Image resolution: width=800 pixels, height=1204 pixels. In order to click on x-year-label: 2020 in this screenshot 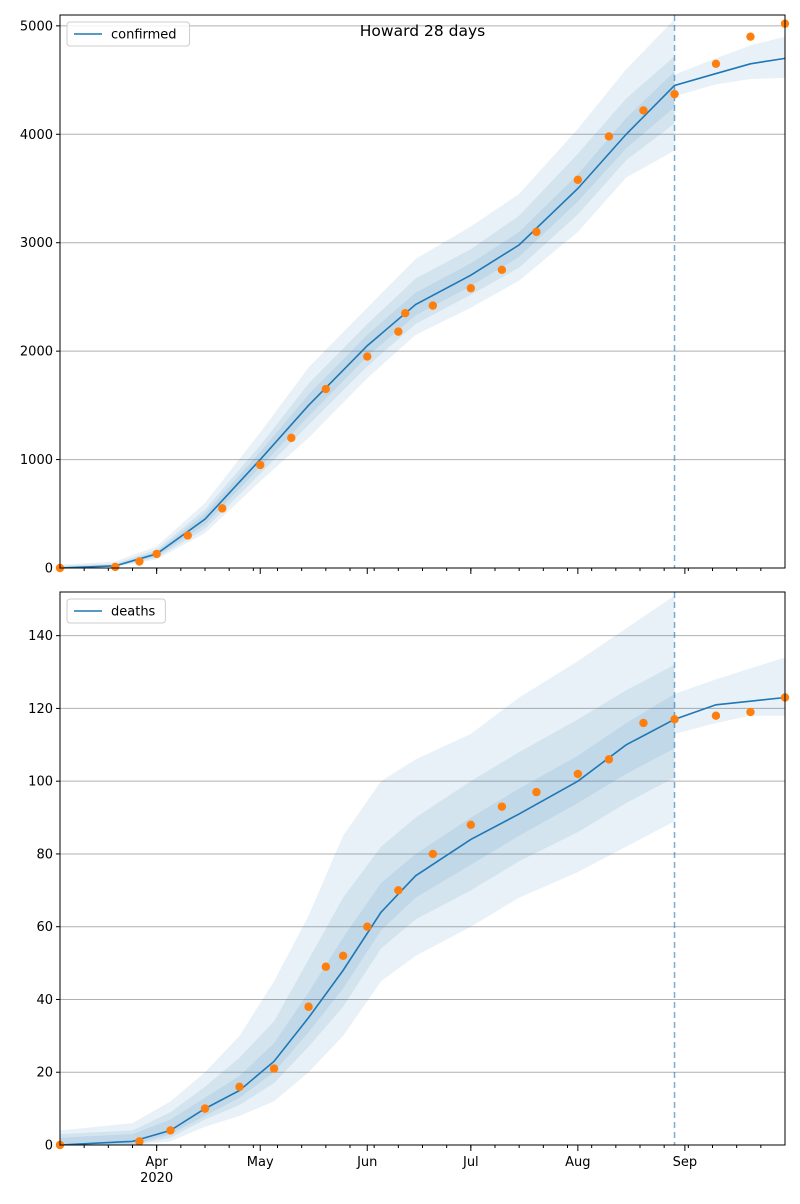, I will do `click(156, 1178)`.